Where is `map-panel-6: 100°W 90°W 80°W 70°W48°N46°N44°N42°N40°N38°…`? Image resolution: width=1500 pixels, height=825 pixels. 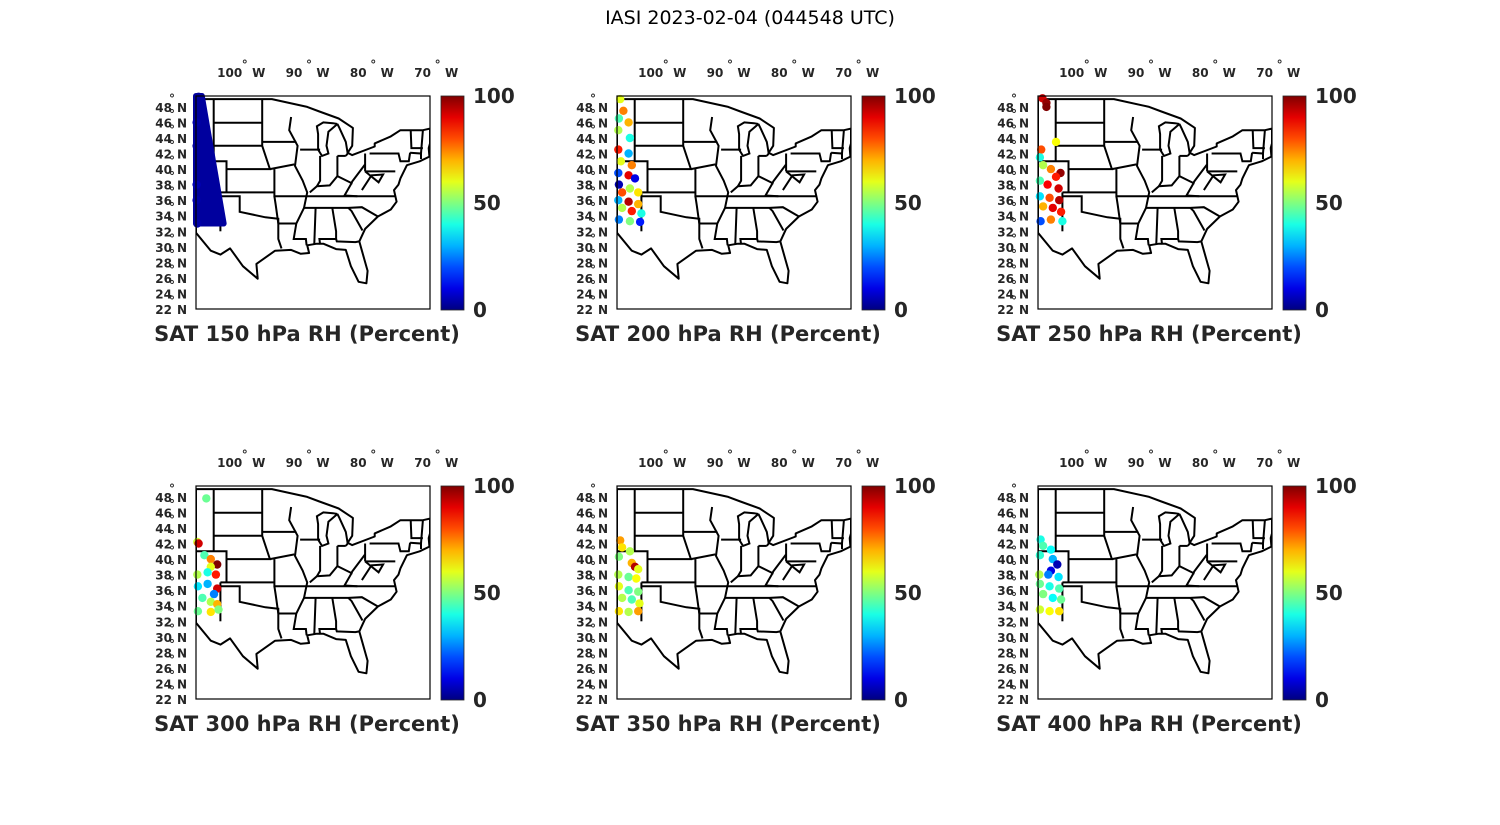
map-panel-6: 100°W 90°W 80°W 70°W48°N46°N44°N42°N40°N38°… is located at coordinates (1176, 592).